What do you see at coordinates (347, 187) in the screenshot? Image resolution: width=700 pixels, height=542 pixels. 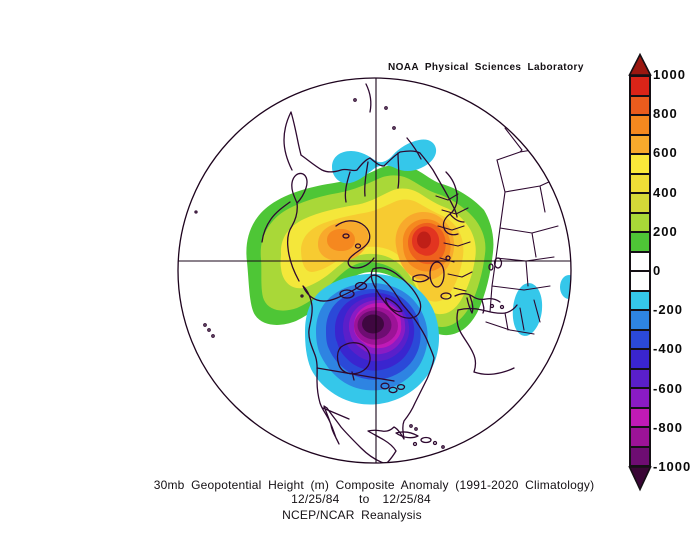 I see `river-ob` at bounding box center [347, 187].